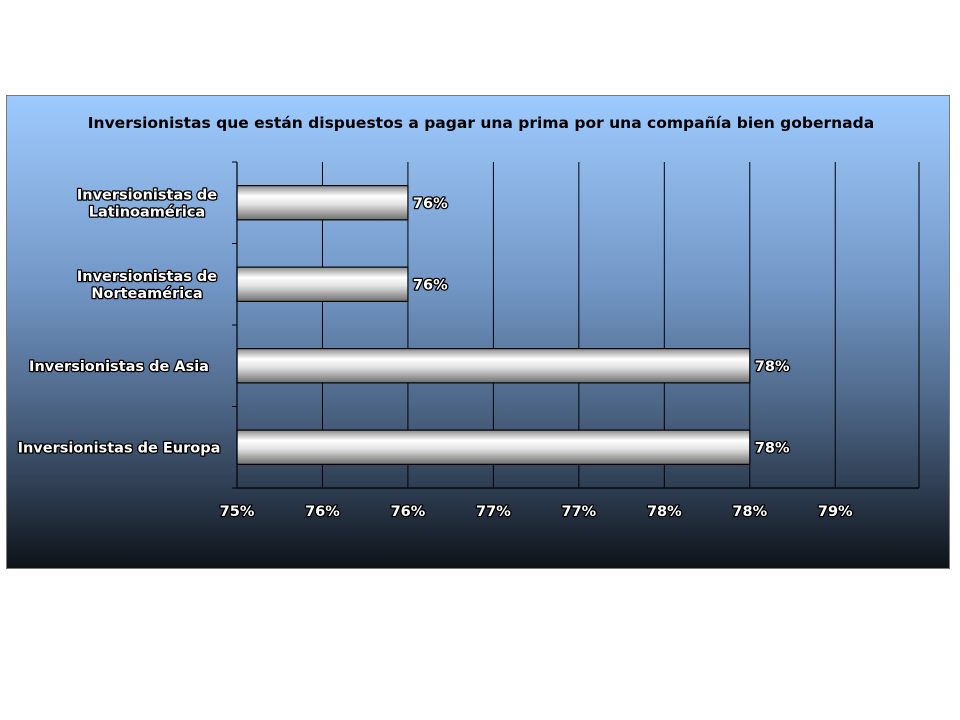 The width and height of the screenshot is (960, 720). What do you see at coordinates (146, 294) in the screenshot?
I see `category-label-line: Norteamérica` at bounding box center [146, 294].